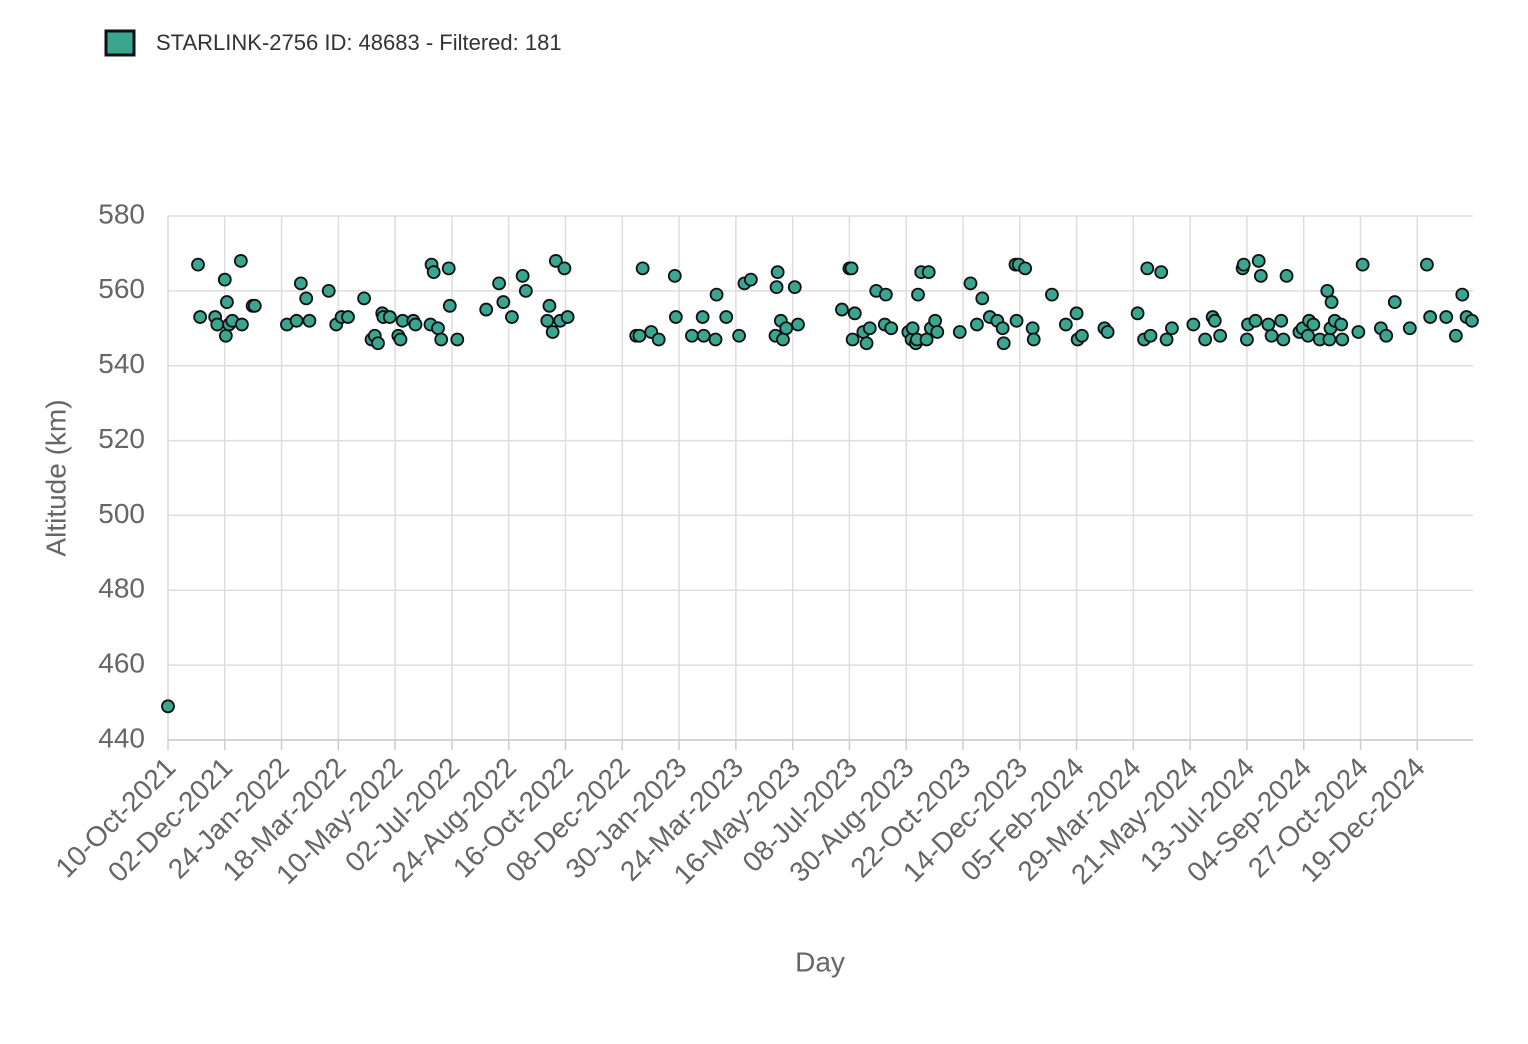  I want to click on legend-label: STARLINK-2756 ID: 48683 - Filtered: 181, so click(359, 42).